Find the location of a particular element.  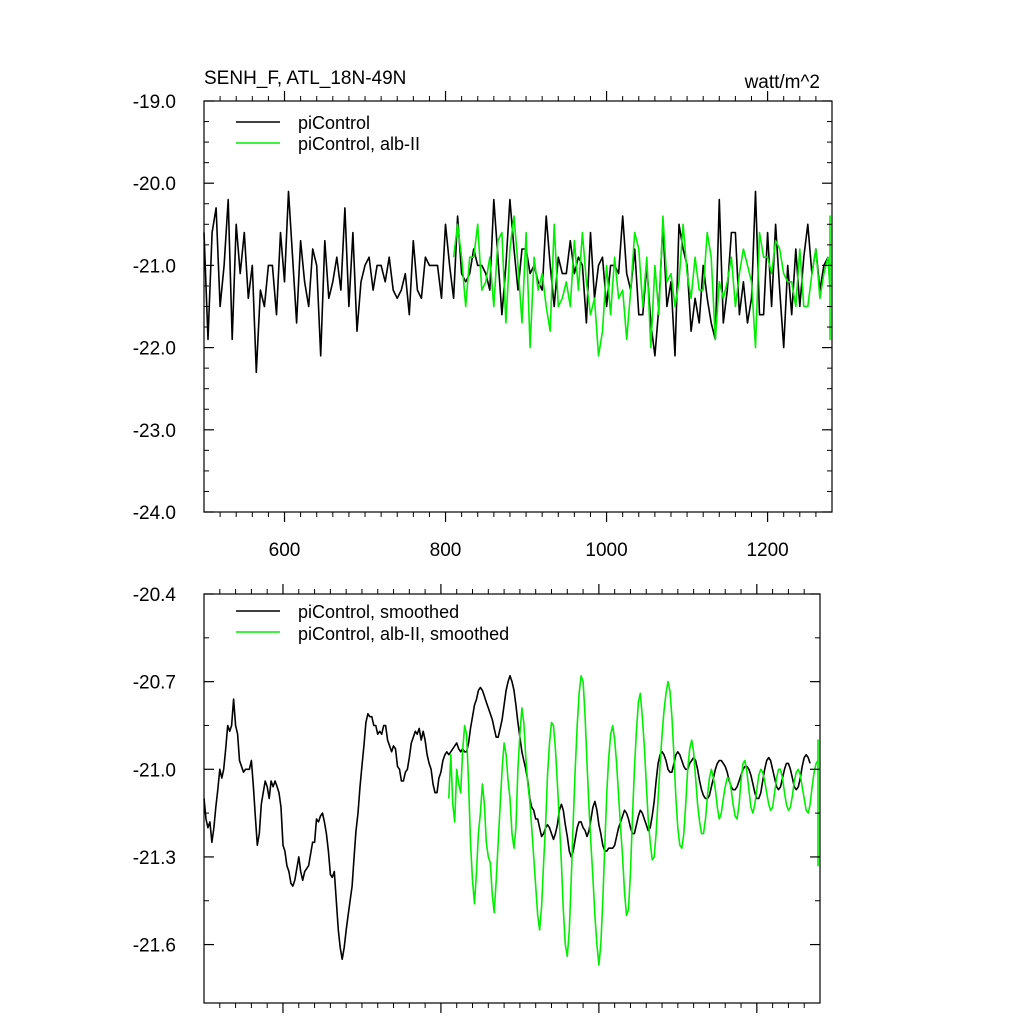

series-line-picontrol is located at coordinates (516, 282).